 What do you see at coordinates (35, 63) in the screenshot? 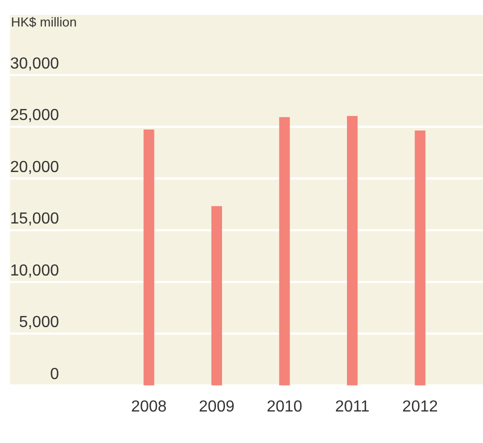
I see `y-tick-label: 30,000` at bounding box center [35, 63].